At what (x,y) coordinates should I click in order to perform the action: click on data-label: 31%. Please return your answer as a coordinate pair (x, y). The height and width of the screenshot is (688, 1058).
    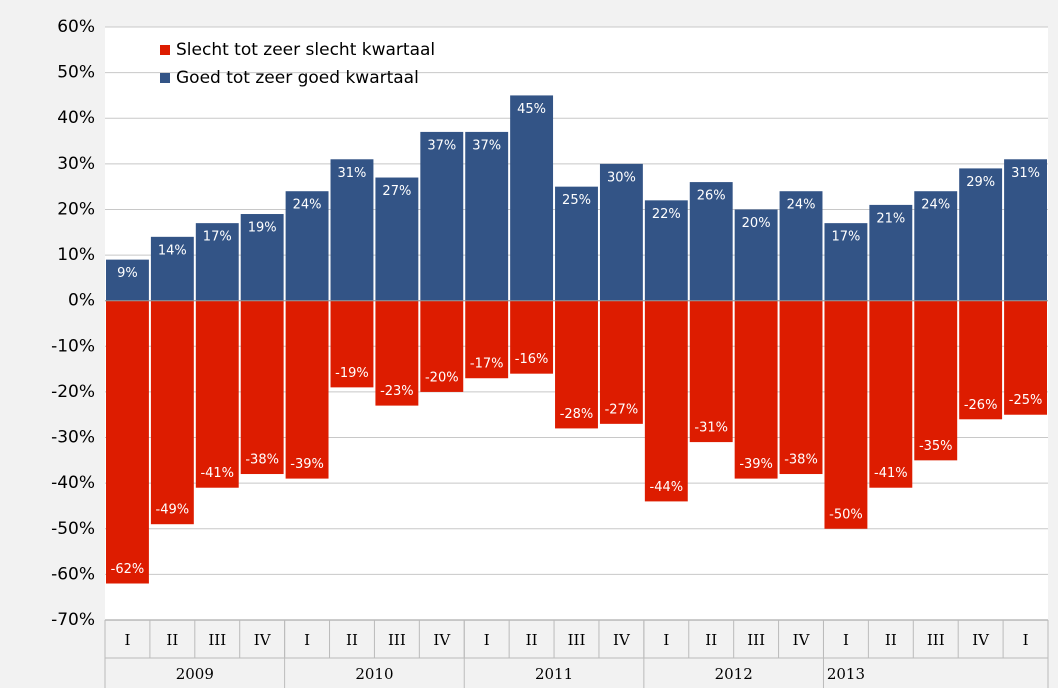
    Looking at the image, I should click on (352, 173).